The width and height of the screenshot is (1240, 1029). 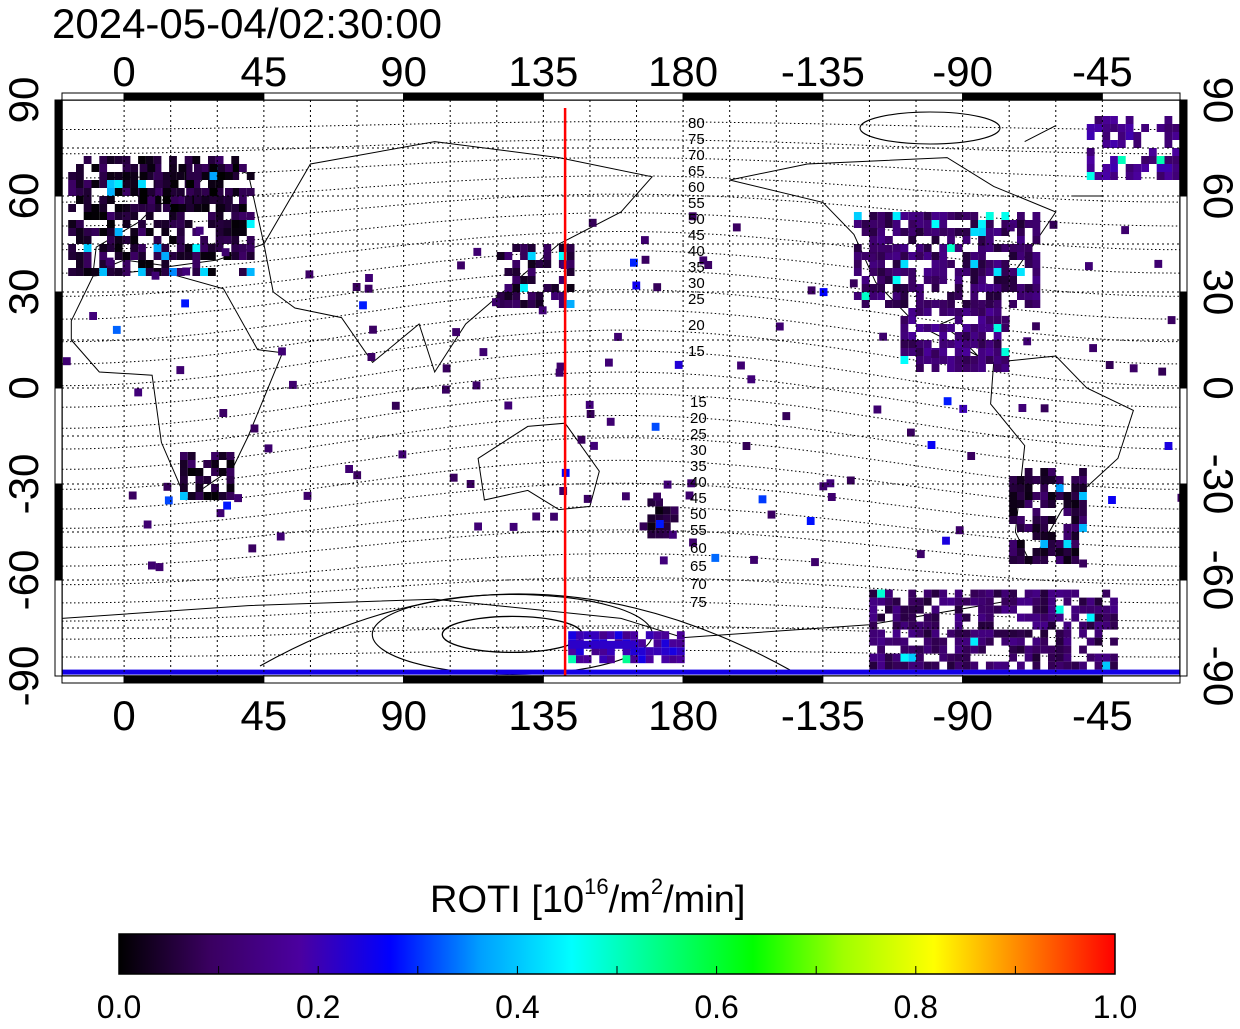 What do you see at coordinates (698, 450) in the screenshot?
I see `contour-label-south: 30` at bounding box center [698, 450].